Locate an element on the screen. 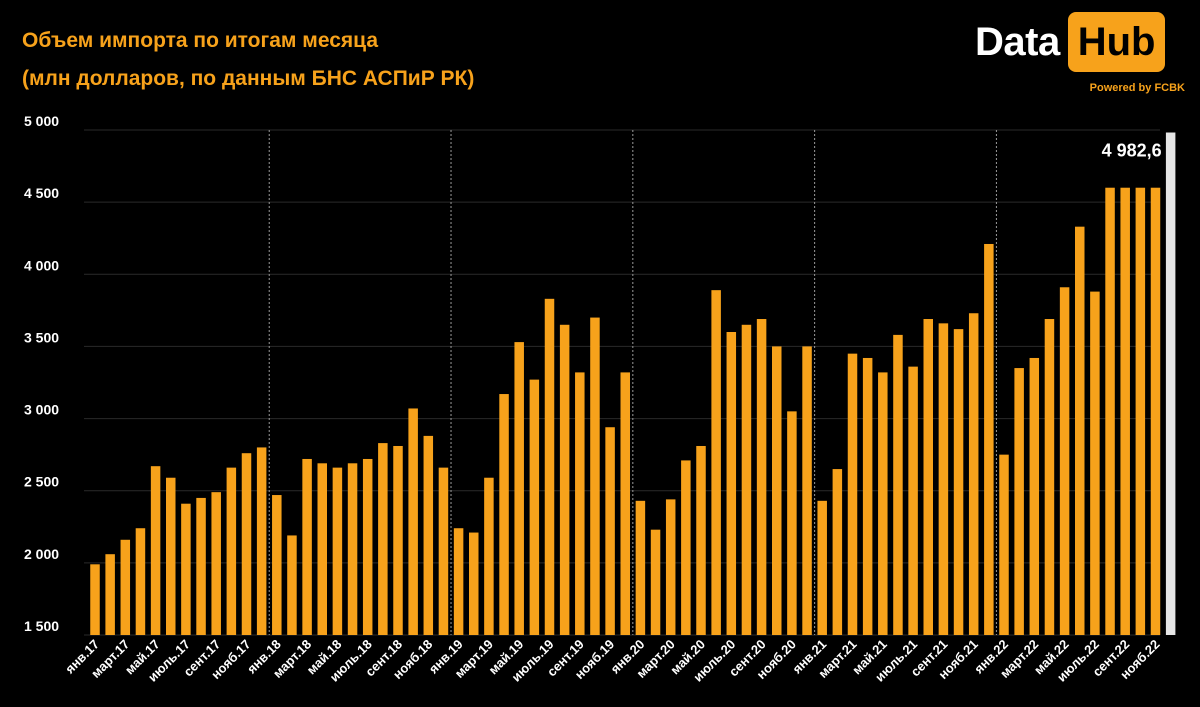 The height and width of the screenshot is (707, 1200). bar-дек.17 is located at coordinates (261, 541).